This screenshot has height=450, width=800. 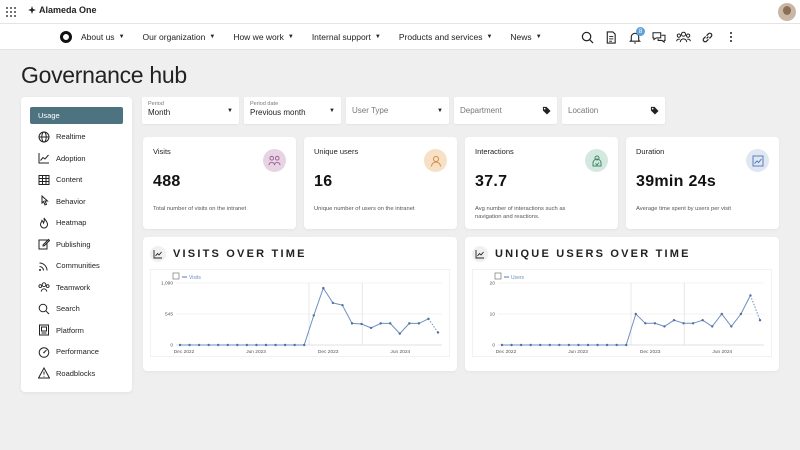 What do you see at coordinates (76, 159) in the screenshot?
I see `sidebar-item-adoption: Adoption` at bounding box center [76, 159].